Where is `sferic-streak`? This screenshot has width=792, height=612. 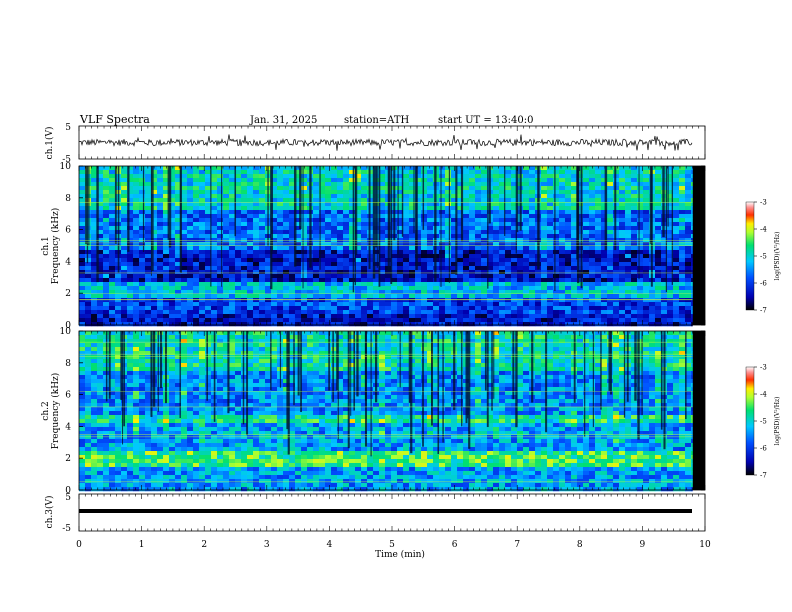 sferic-streak is located at coordinates (389, 206).